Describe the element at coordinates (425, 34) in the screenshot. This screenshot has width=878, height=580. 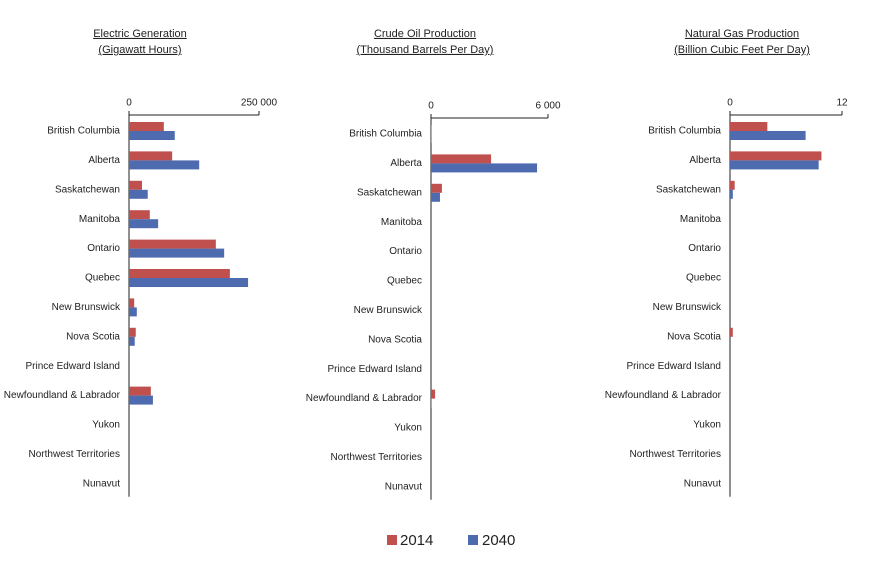
I see `chart-title: Crude Oil Production` at that location.